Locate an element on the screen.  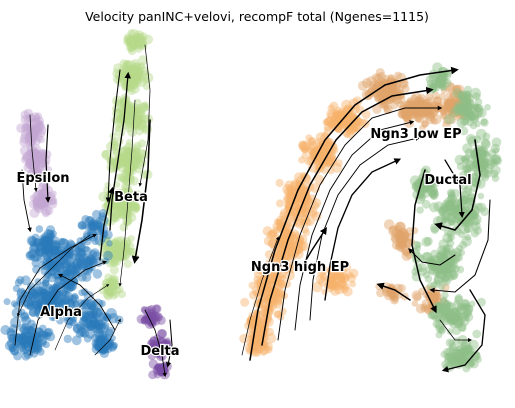
cluster-label-alpha: Alpha is located at coordinates (61, 312).